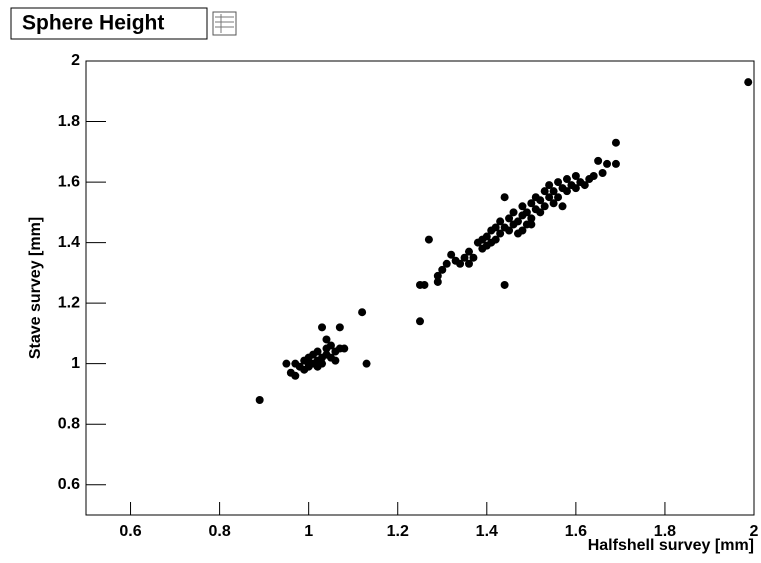 This screenshot has height=563, width=761. Describe the element at coordinates (69, 484) in the screenshot. I see `y-tick-label: 0.6` at that location.